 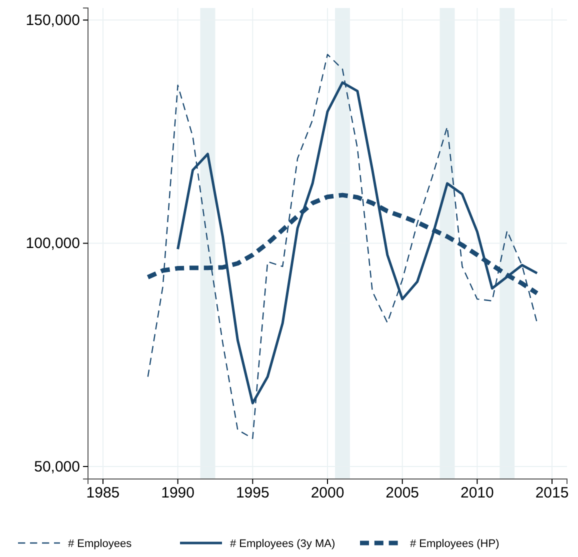 What do you see at coordinates (283, 544) in the screenshot?
I see `legend-label: # Employees (3y MA)` at bounding box center [283, 544].